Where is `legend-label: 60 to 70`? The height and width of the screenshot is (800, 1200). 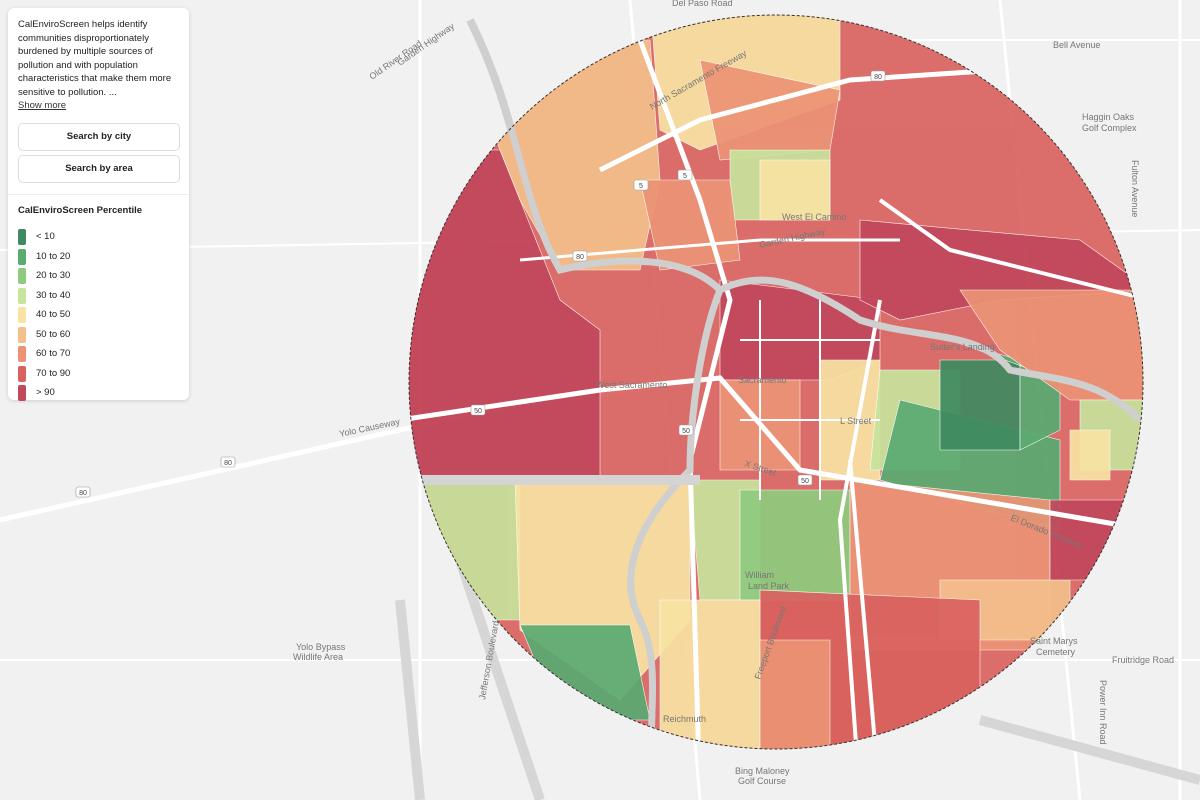 legend-label: 60 to 70 is located at coordinates (53, 353).